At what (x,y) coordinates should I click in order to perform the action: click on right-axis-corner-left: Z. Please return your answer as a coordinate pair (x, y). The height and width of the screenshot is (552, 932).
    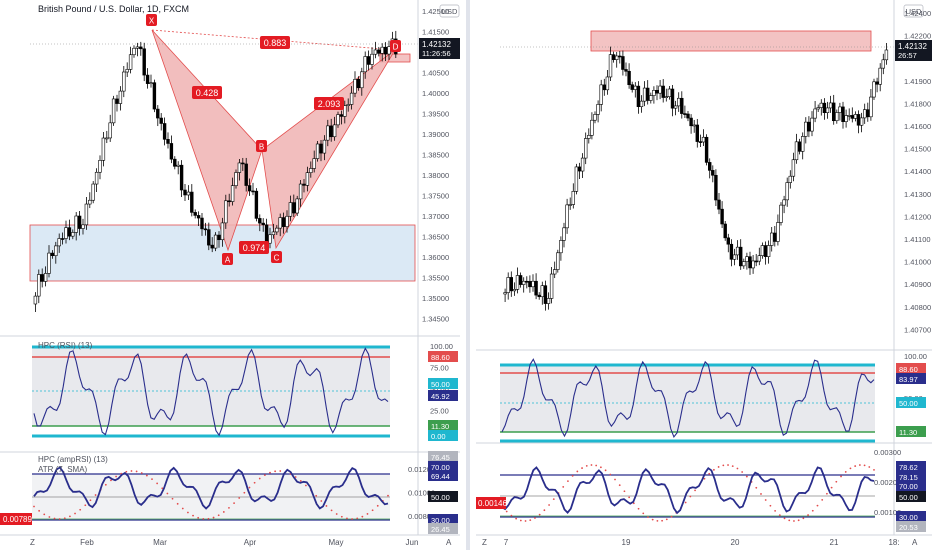
    Looking at the image, I should click on (484, 542).